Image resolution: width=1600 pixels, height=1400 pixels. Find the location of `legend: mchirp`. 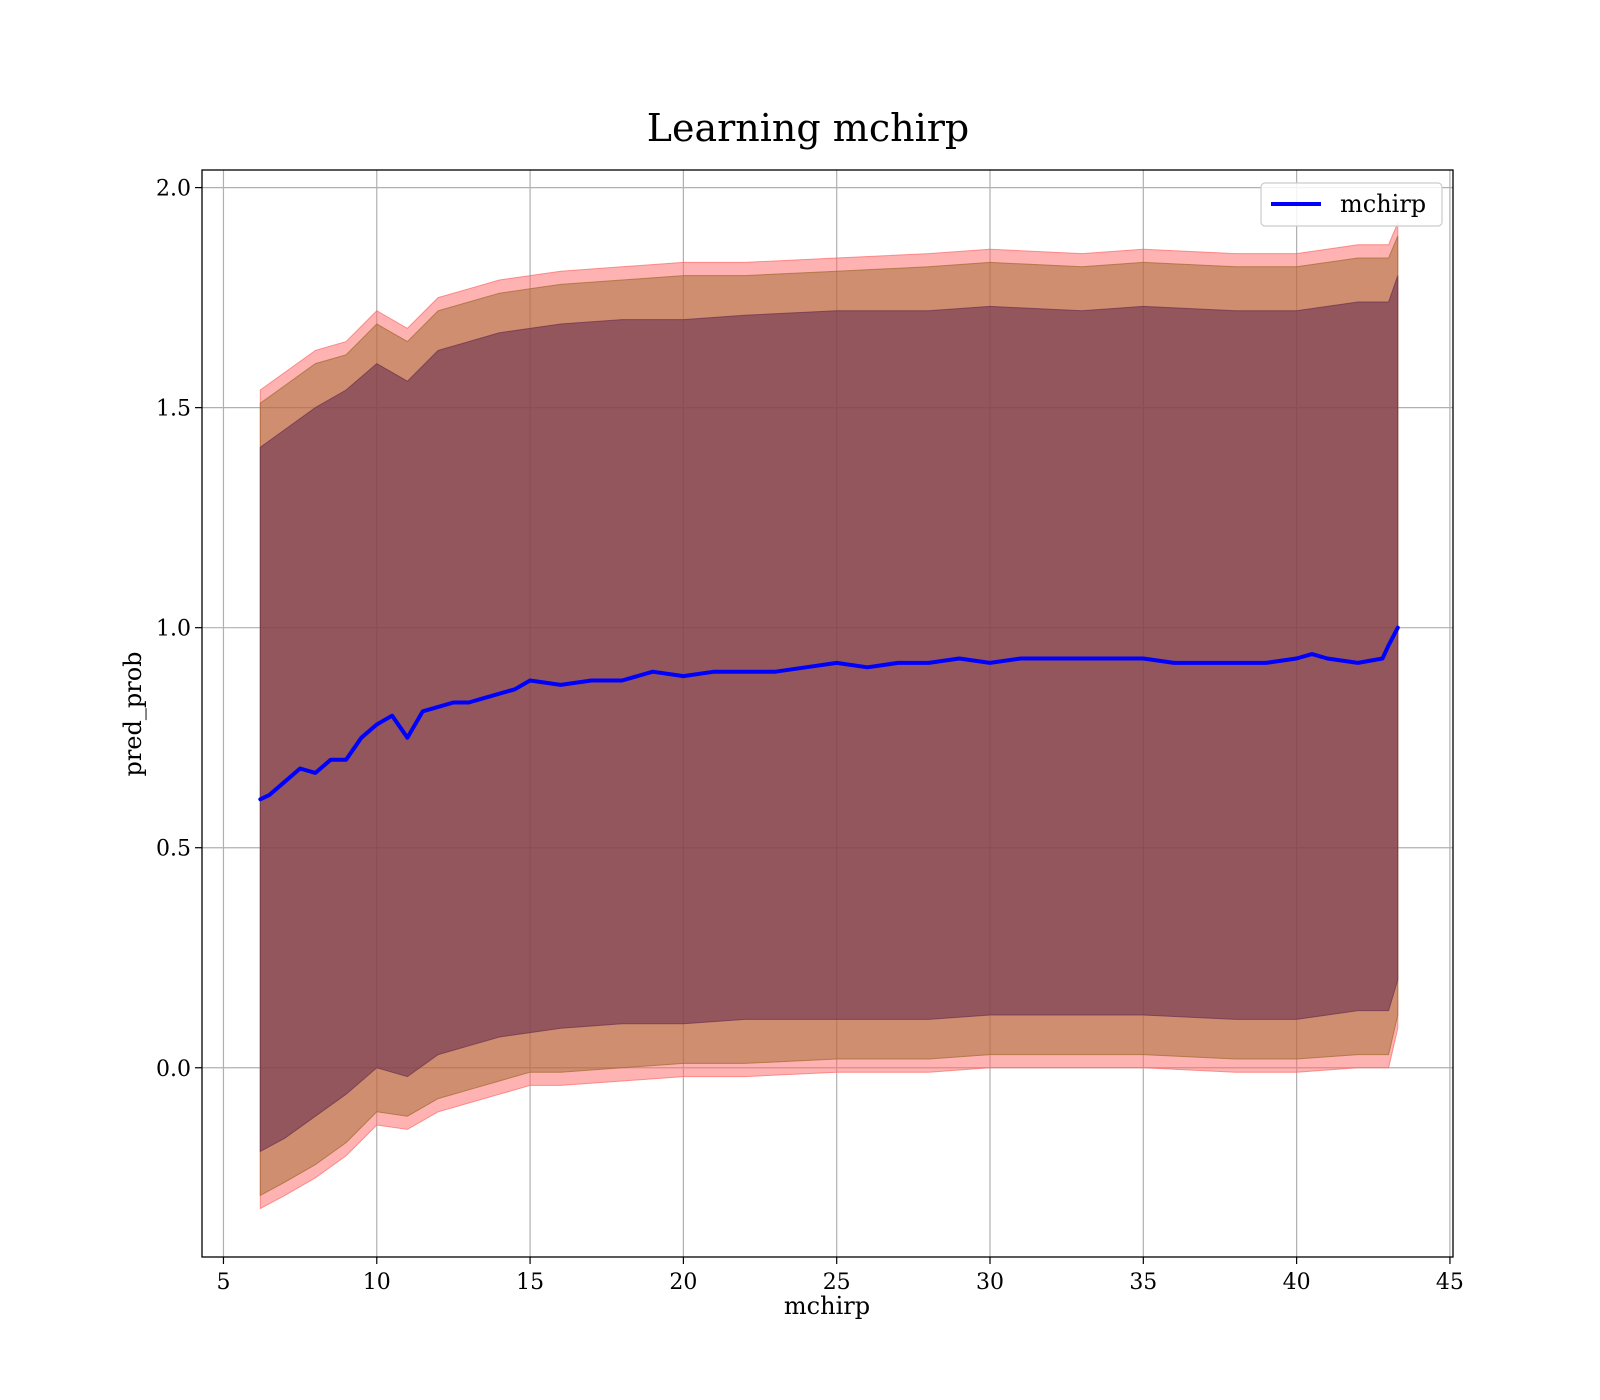

legend: mchirp is located at coordinates (1351, 204).